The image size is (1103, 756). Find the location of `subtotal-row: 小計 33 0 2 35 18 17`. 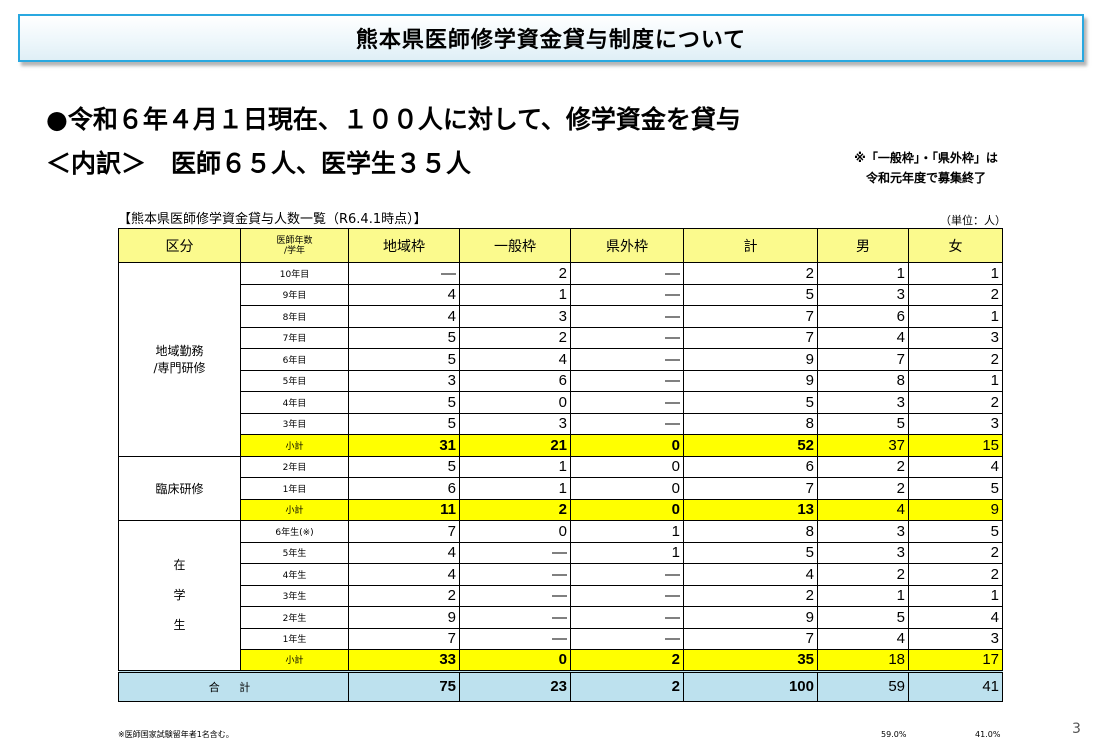

subtotal-row: 小計 33 0 2 35 18 17 is located at coordinates (561, 660).